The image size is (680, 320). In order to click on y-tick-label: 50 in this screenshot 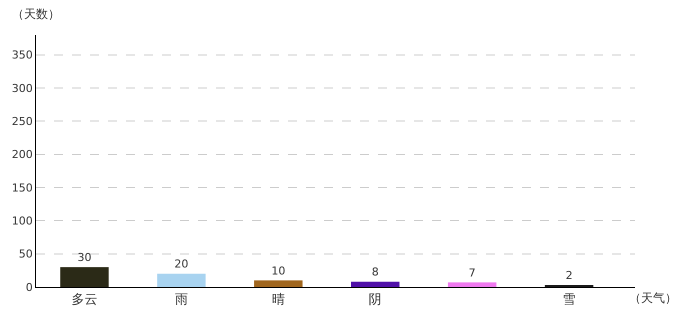, I will do `click(25, 254)`.